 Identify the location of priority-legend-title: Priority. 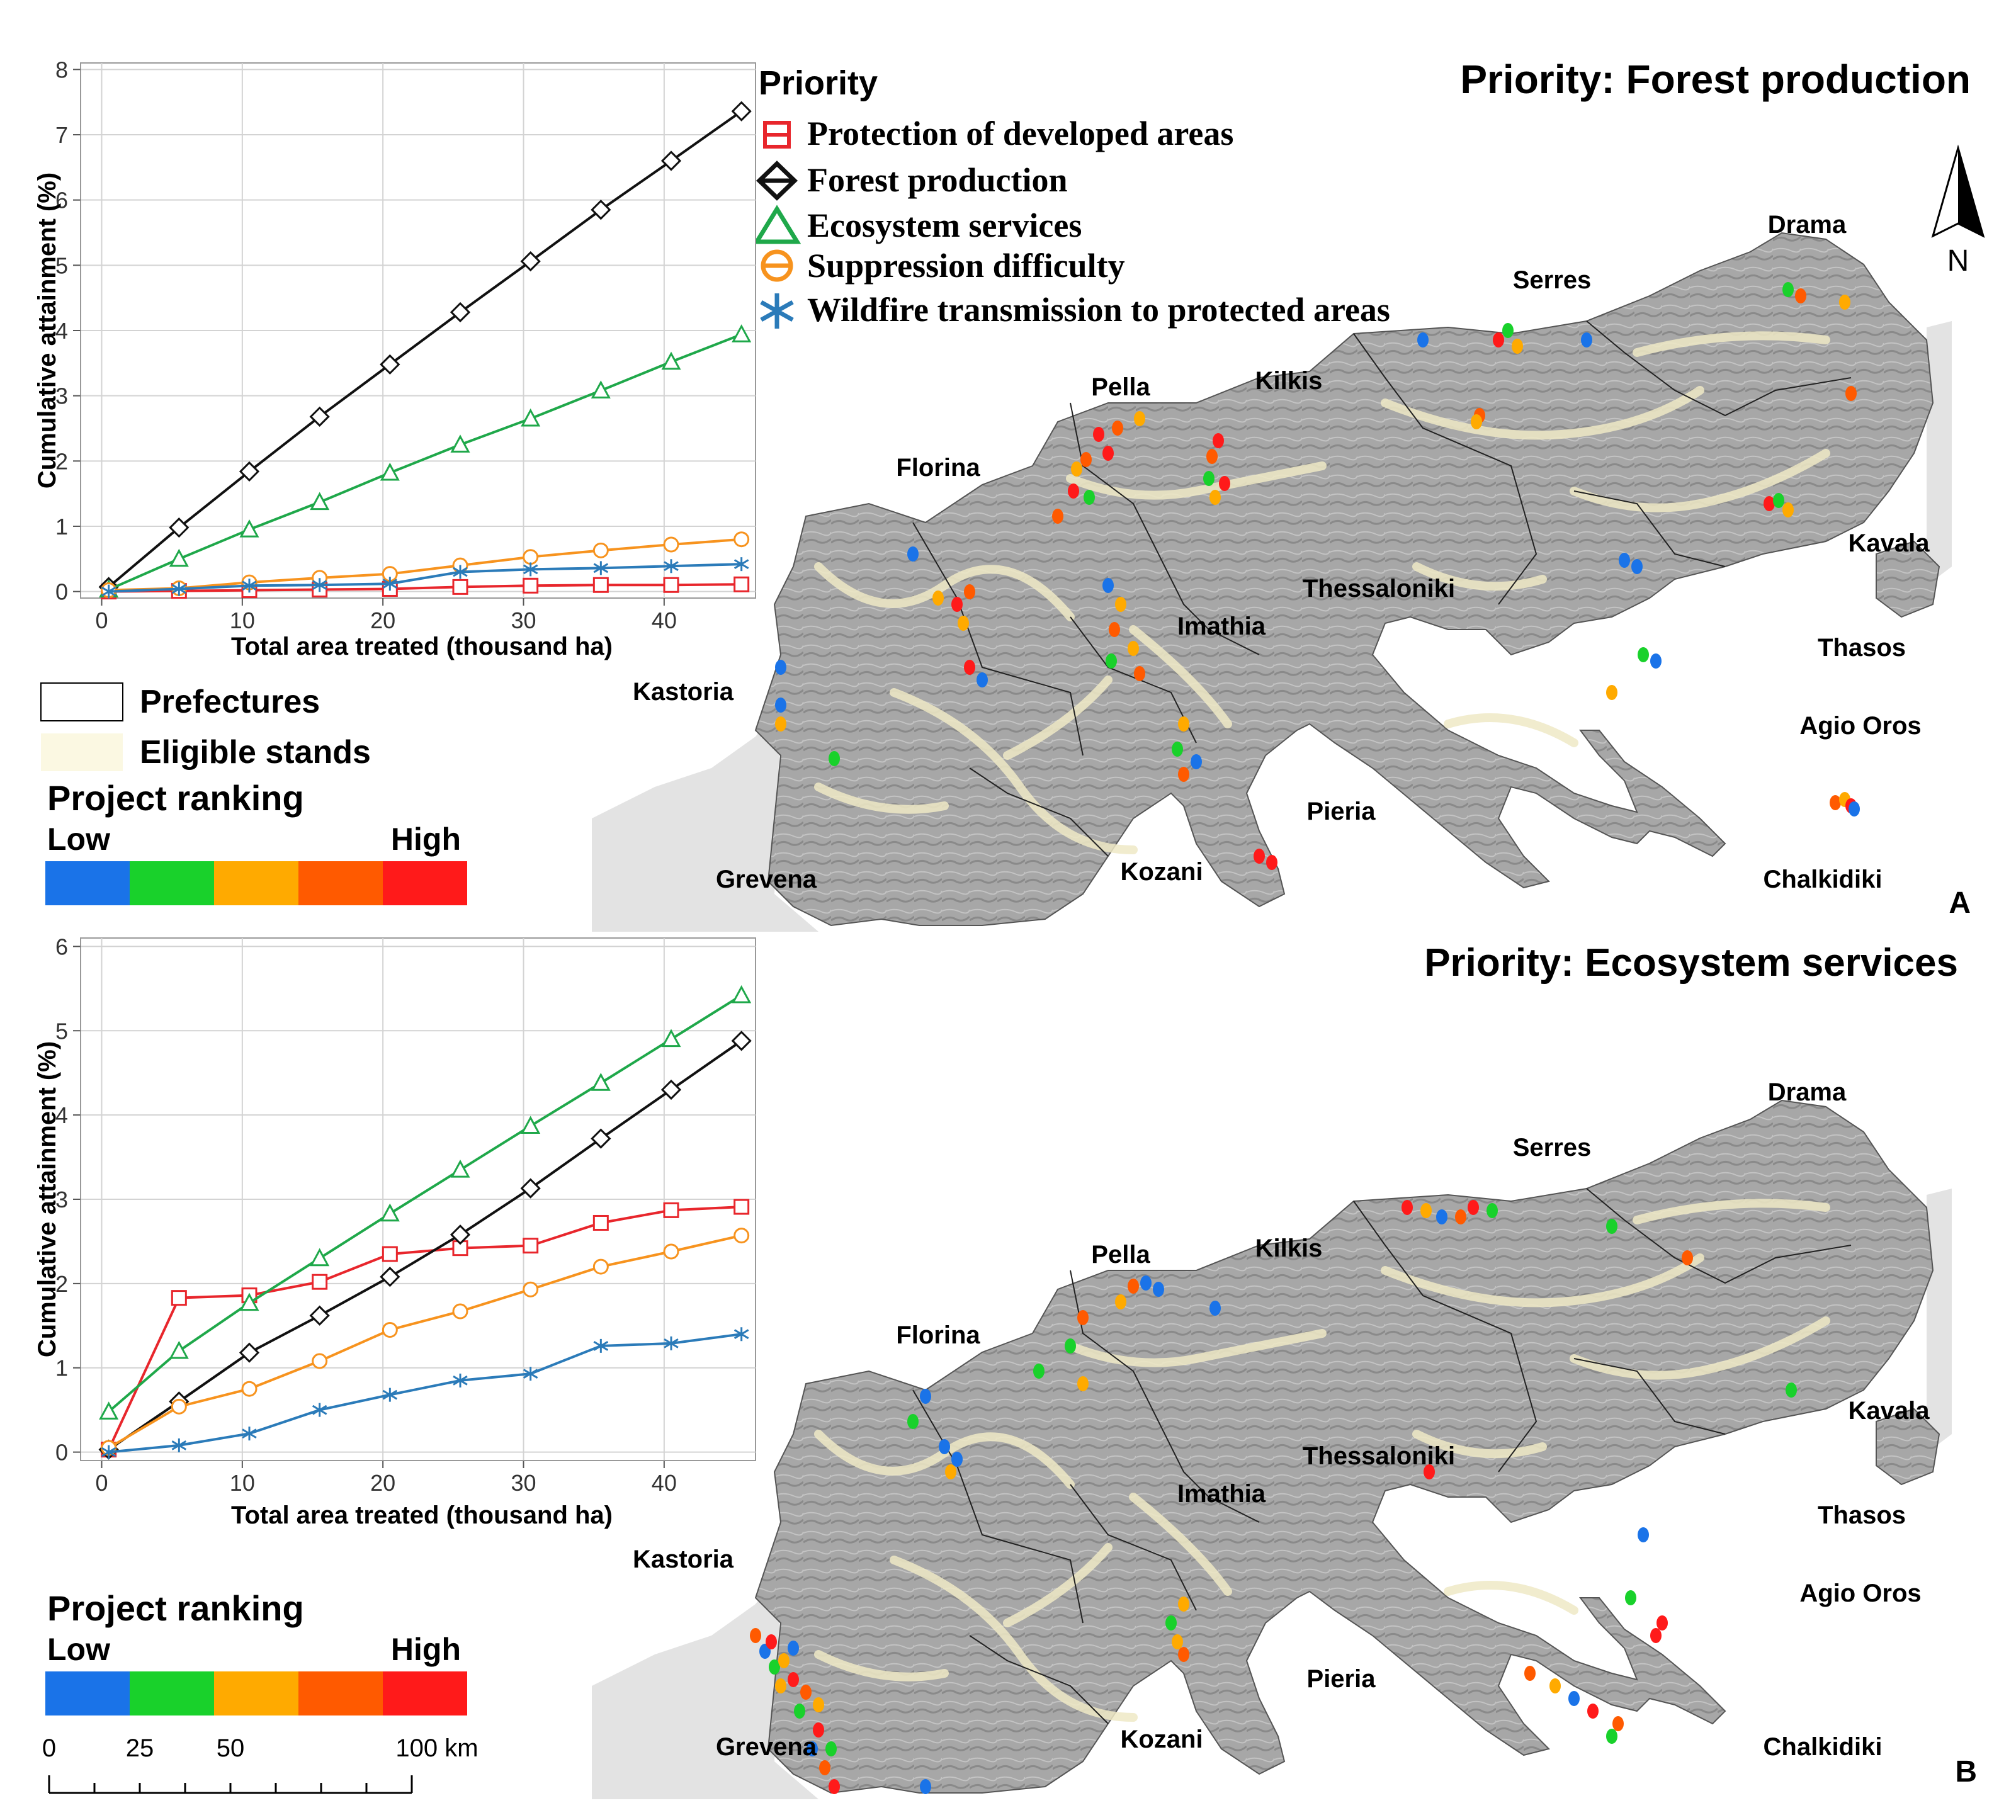
(818, 83).